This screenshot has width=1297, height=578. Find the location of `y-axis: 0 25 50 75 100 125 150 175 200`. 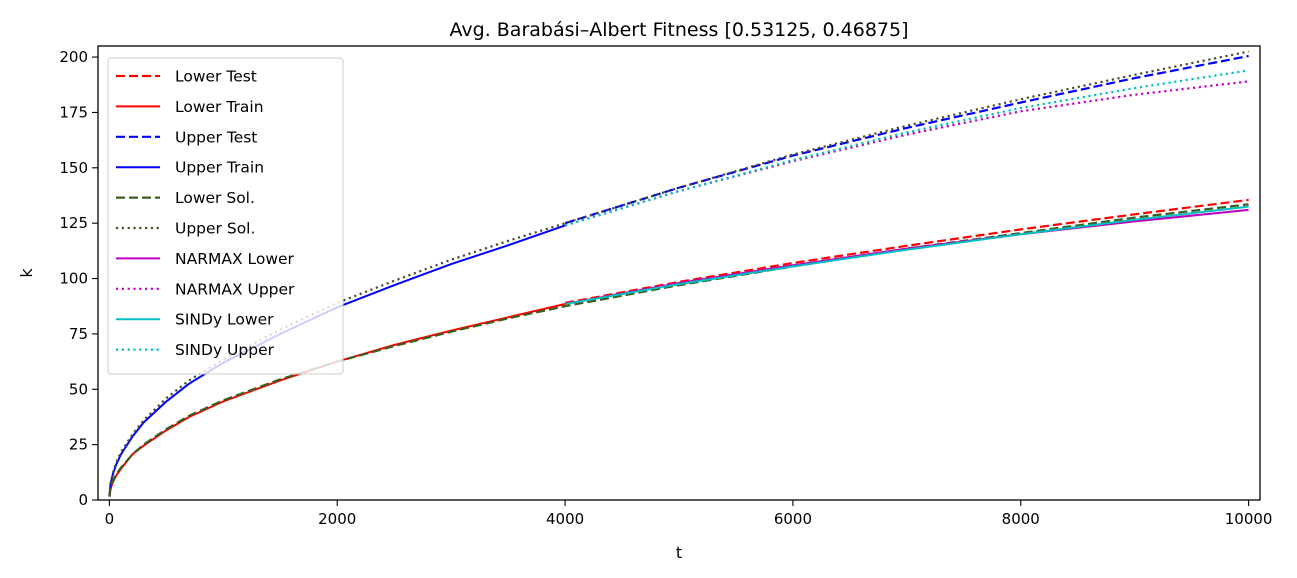

y-axis: 0 25 50 75 100 125 150 175 200 is located at coordinates (78, 278).